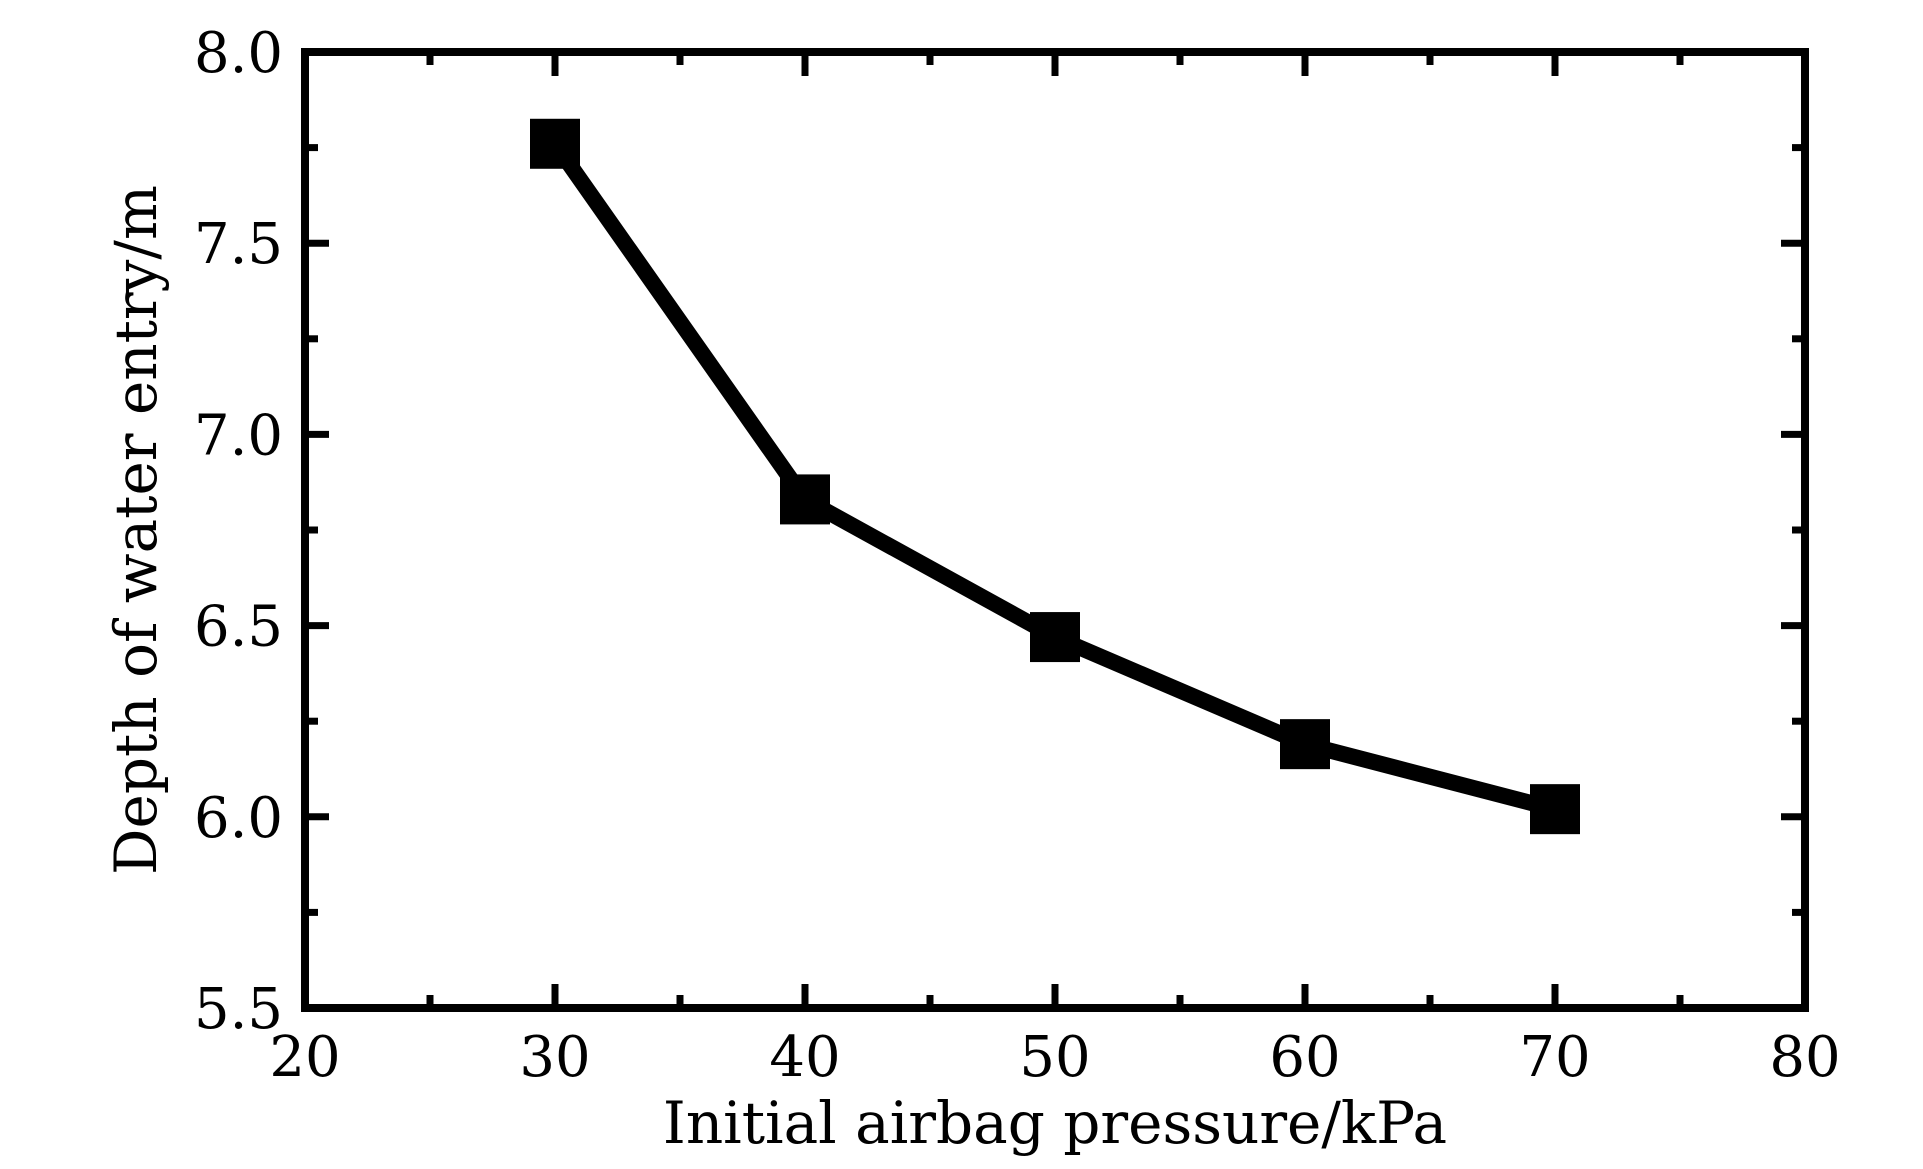  Describe the element at coordinates (136, 530) in the screenshot. I see `y-axis-title: Depth of water entry/m` at that location.